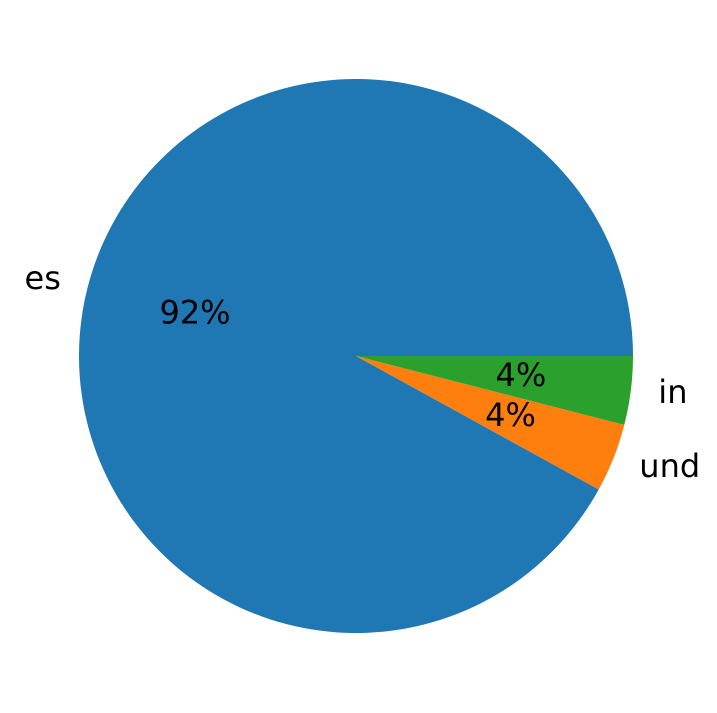 Image resolution: width=717 pixels, height=713 pixels. Describe the element at coordinates (43, 278) in the screenshot. I see `slice-label: es` at that location.